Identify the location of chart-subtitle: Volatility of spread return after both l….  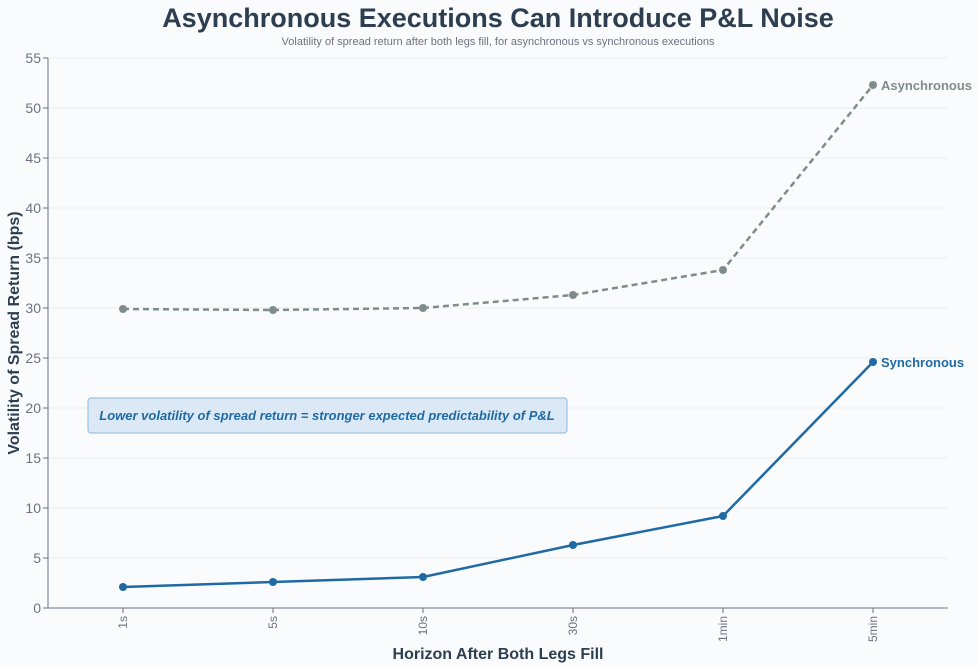
(498, 42).